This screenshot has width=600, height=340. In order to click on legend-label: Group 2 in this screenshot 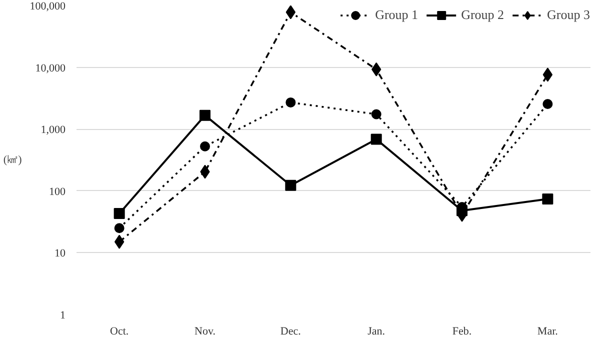, I will do `click(482, 15)`.